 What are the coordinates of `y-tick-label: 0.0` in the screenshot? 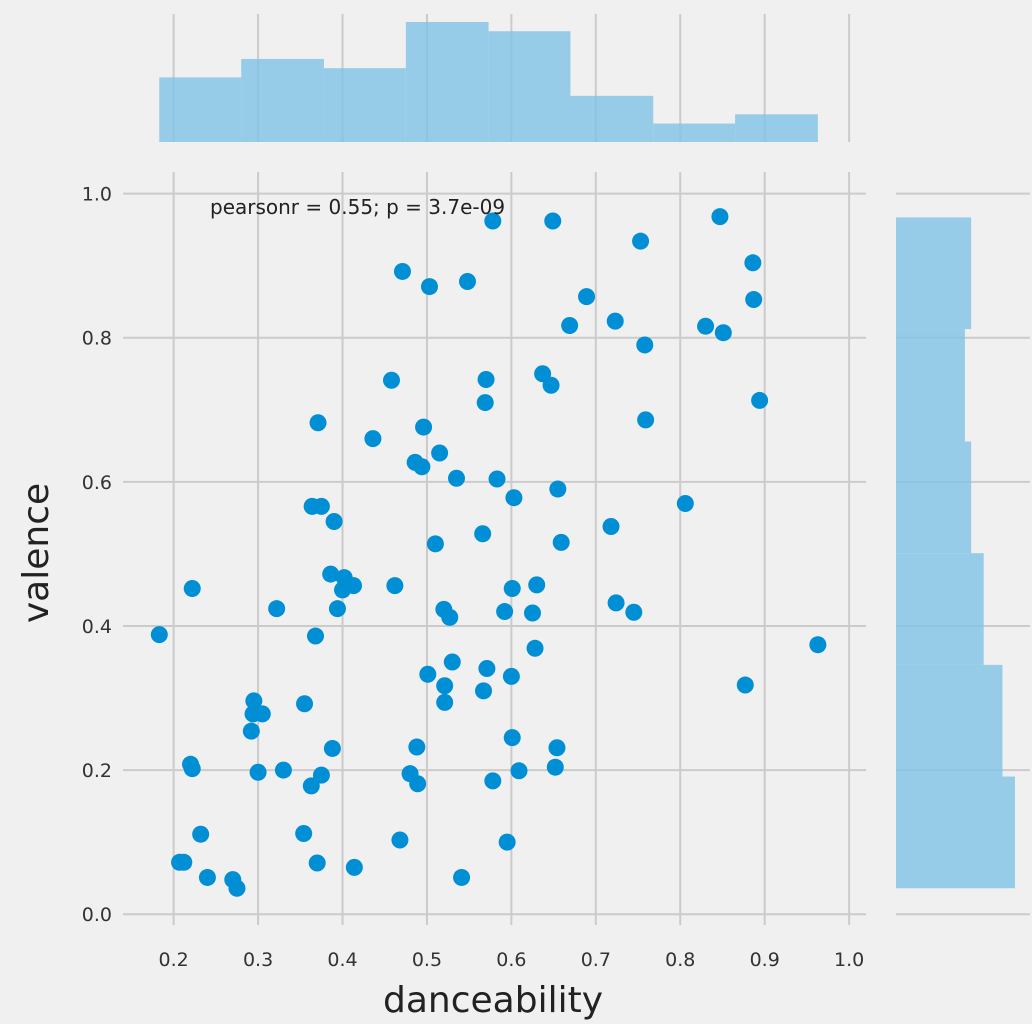 It's located at (97, 915).